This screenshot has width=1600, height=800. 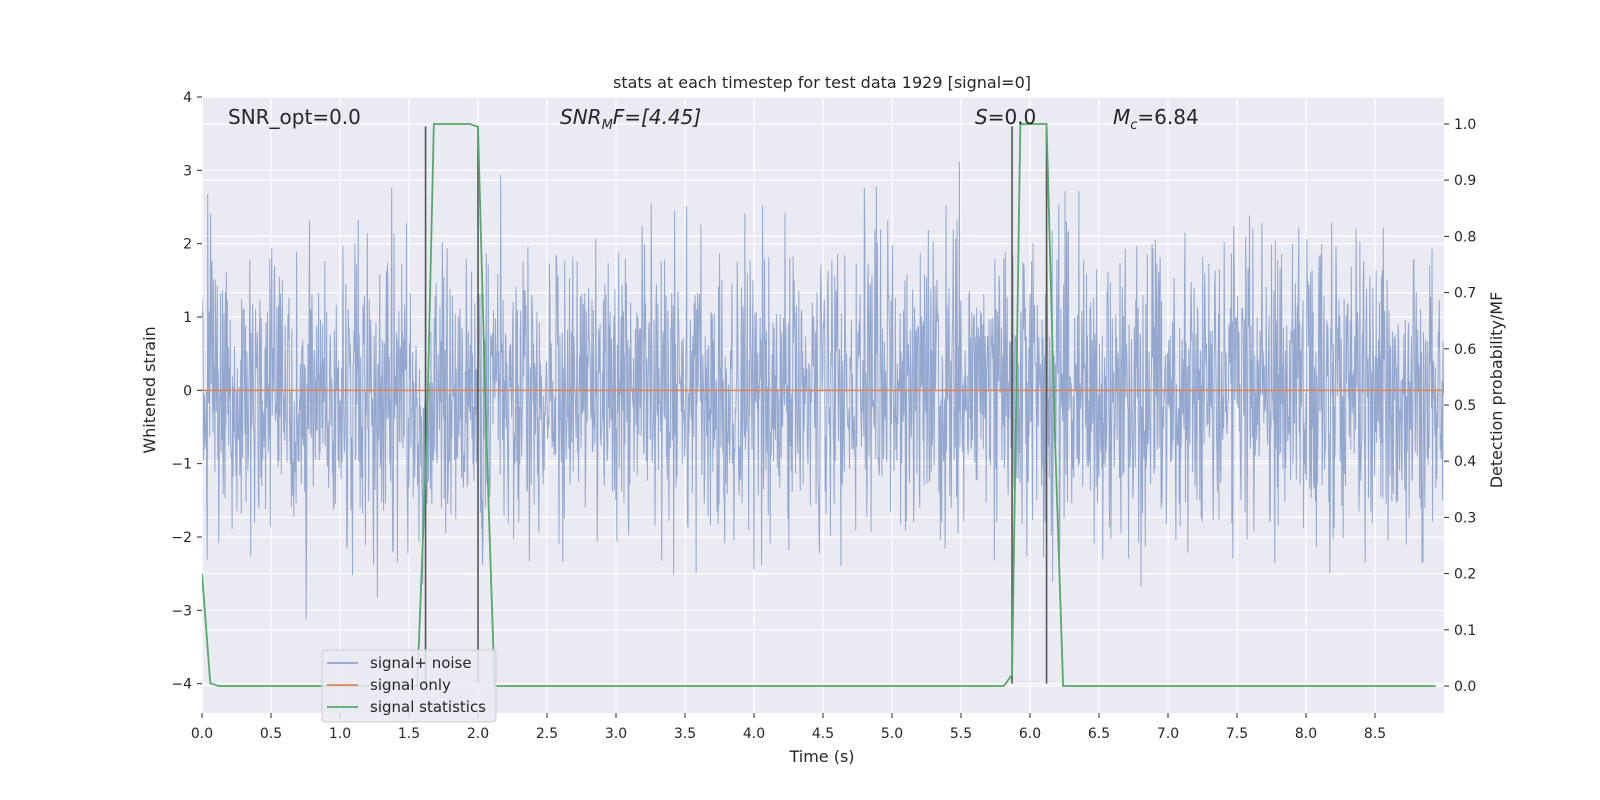 What do you see at coordinates (1099, 734) in the screenshot?
I see `x-tick-label: 6.5` at bounding box center [1099, 734].